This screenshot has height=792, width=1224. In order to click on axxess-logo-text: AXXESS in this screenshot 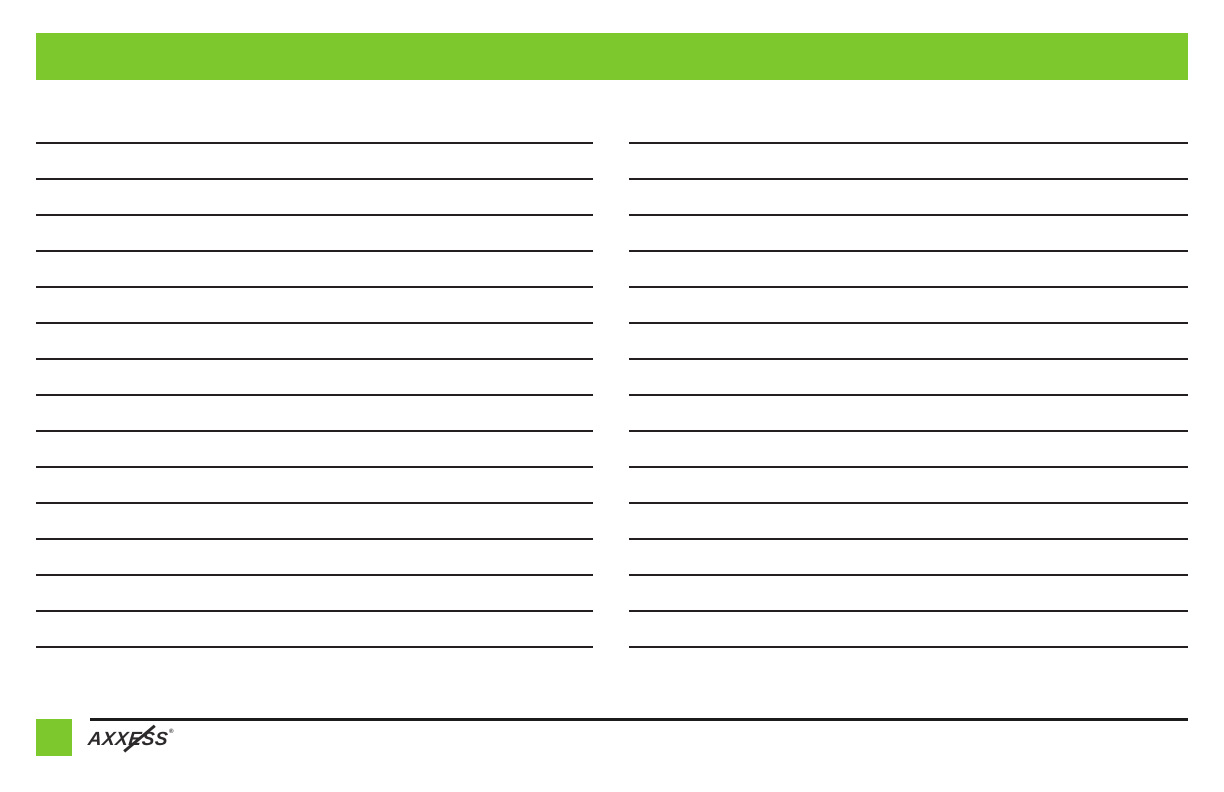, I will do `click(128, 739)`.